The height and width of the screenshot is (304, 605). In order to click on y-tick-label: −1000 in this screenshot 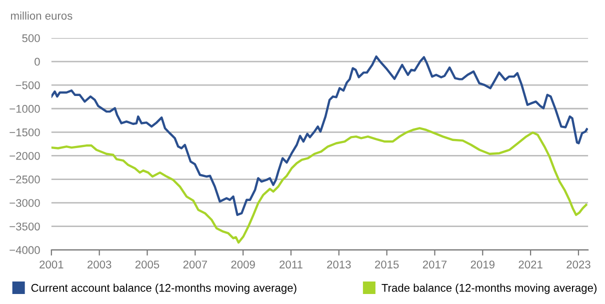, I will do `click(25, 108)`.